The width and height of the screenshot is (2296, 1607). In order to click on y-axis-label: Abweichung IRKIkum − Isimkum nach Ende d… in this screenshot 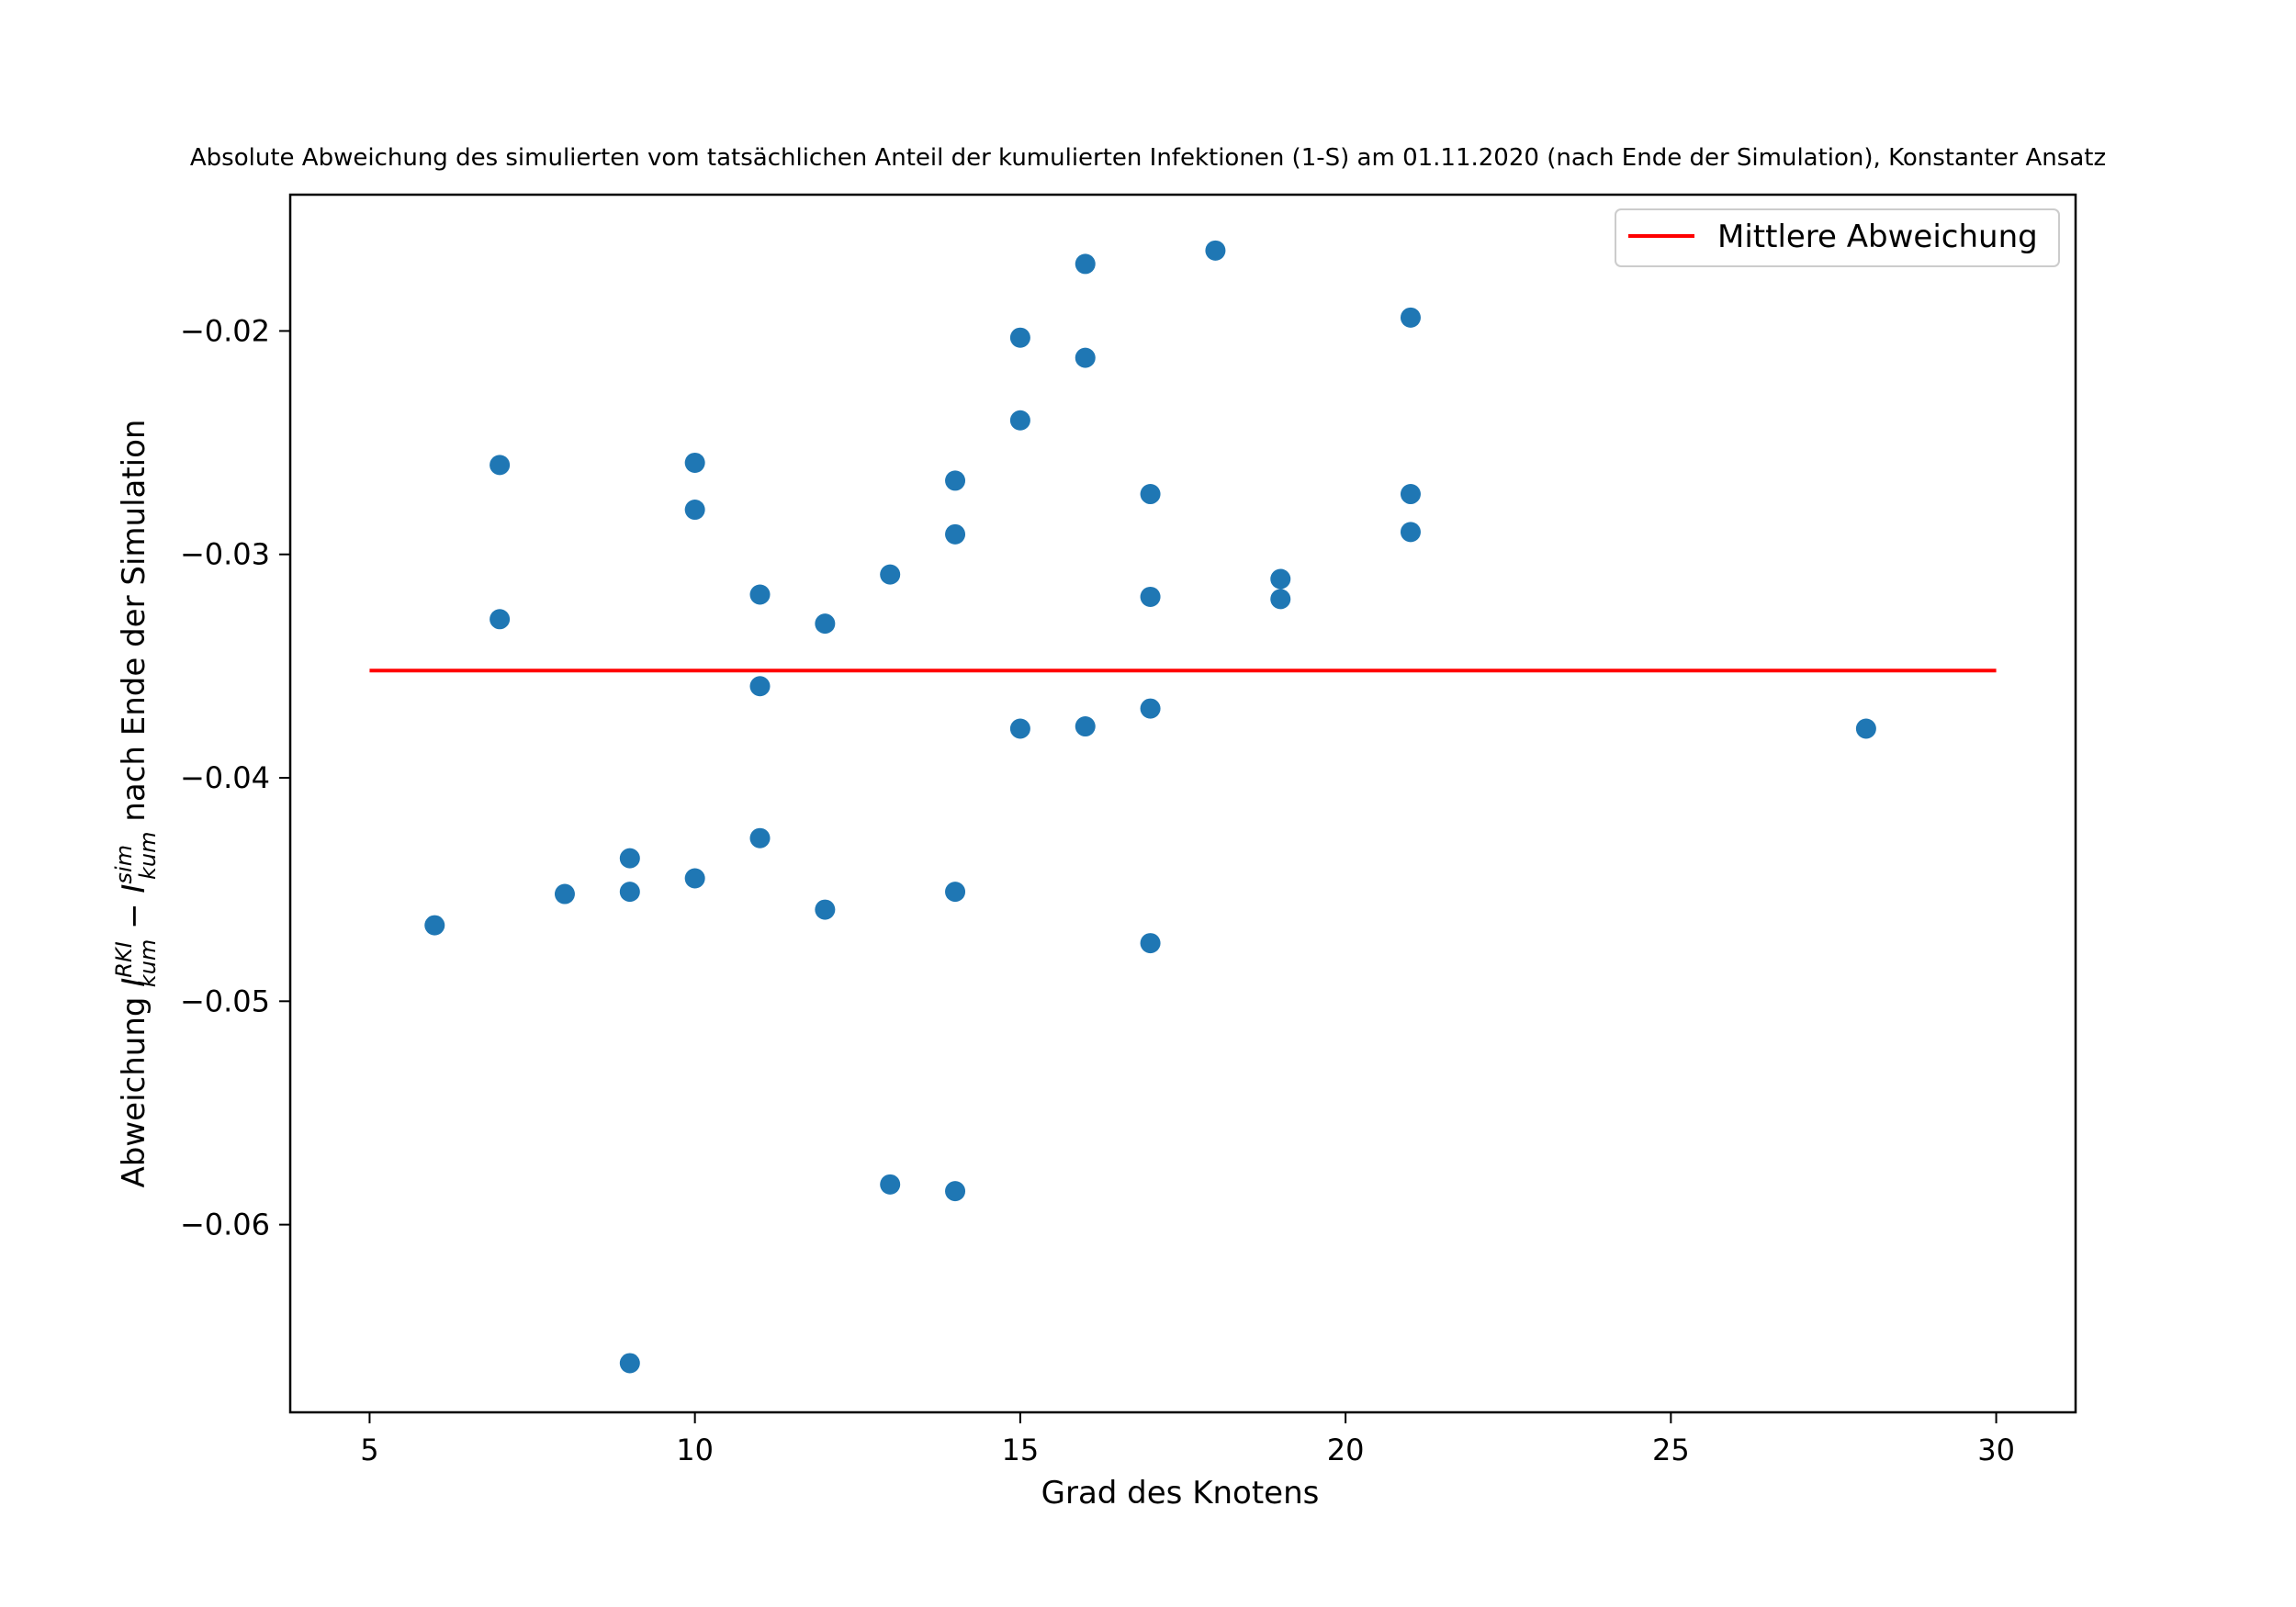, I will do `click(136, 804)`.